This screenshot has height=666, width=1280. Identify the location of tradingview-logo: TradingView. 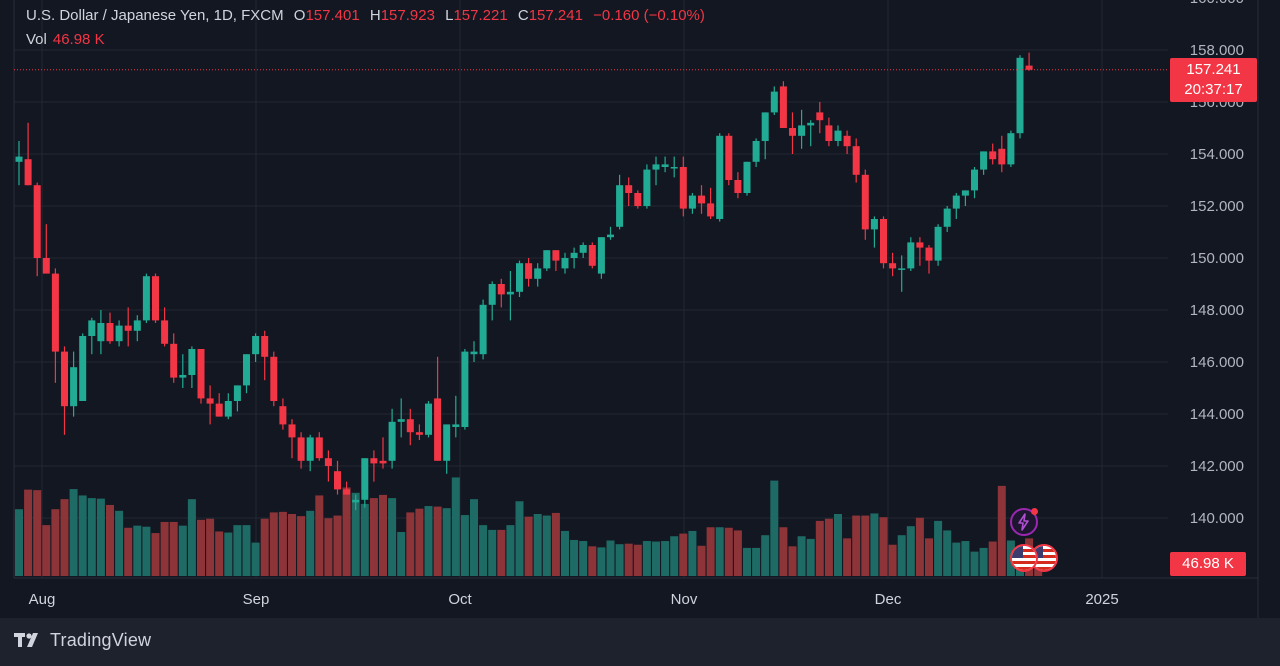
(82, 640).